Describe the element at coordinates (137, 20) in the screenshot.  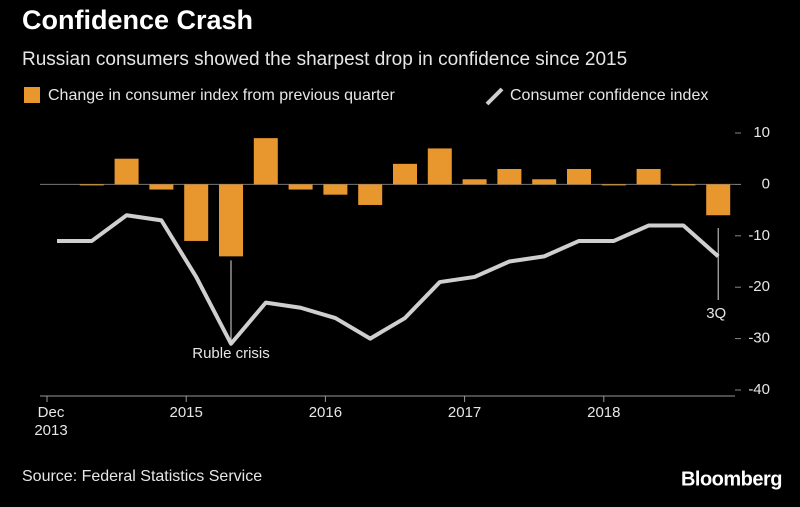
I see `chart-title: Confidence Crash` at that location.